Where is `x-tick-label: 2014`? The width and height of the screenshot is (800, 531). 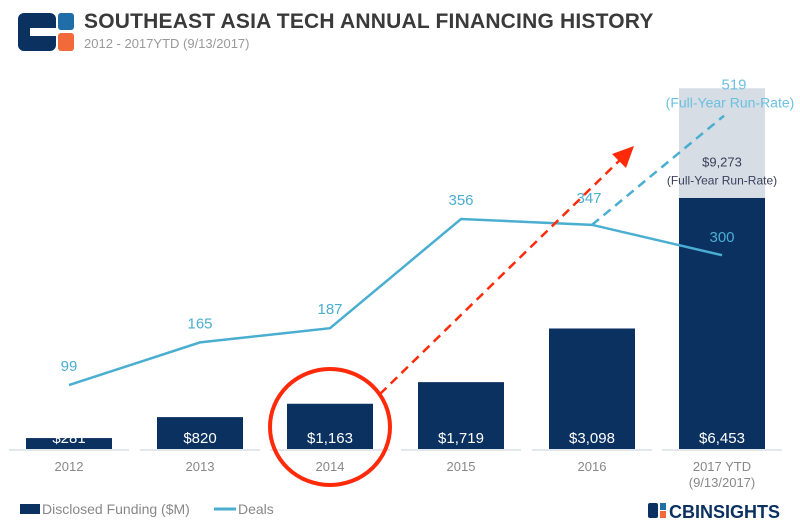 x-tick-label: 2014 is located at coordinates (330, 466).